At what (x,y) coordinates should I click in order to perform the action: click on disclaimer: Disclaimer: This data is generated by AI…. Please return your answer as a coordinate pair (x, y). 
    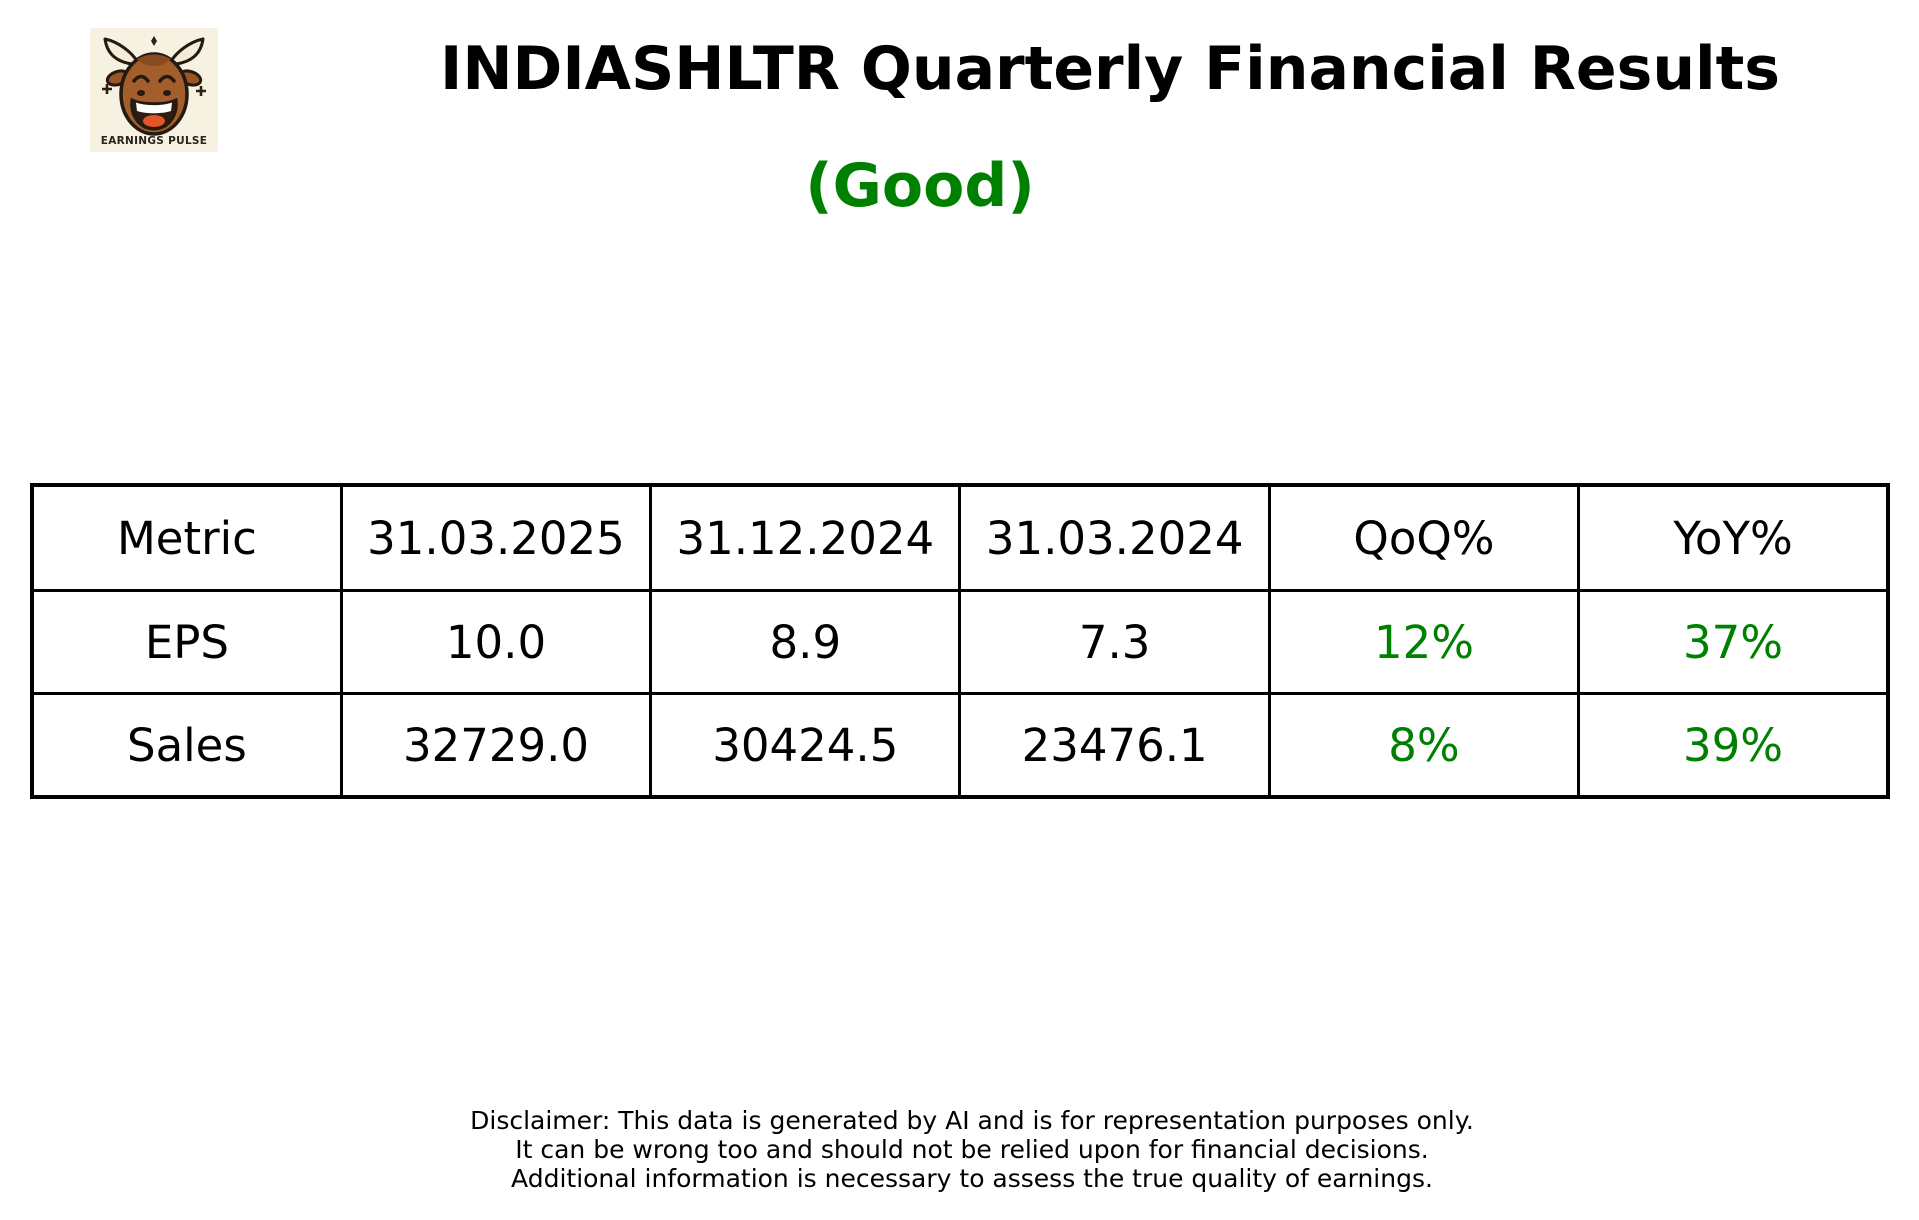
    Looking at the image, I should click on (972, 1149).